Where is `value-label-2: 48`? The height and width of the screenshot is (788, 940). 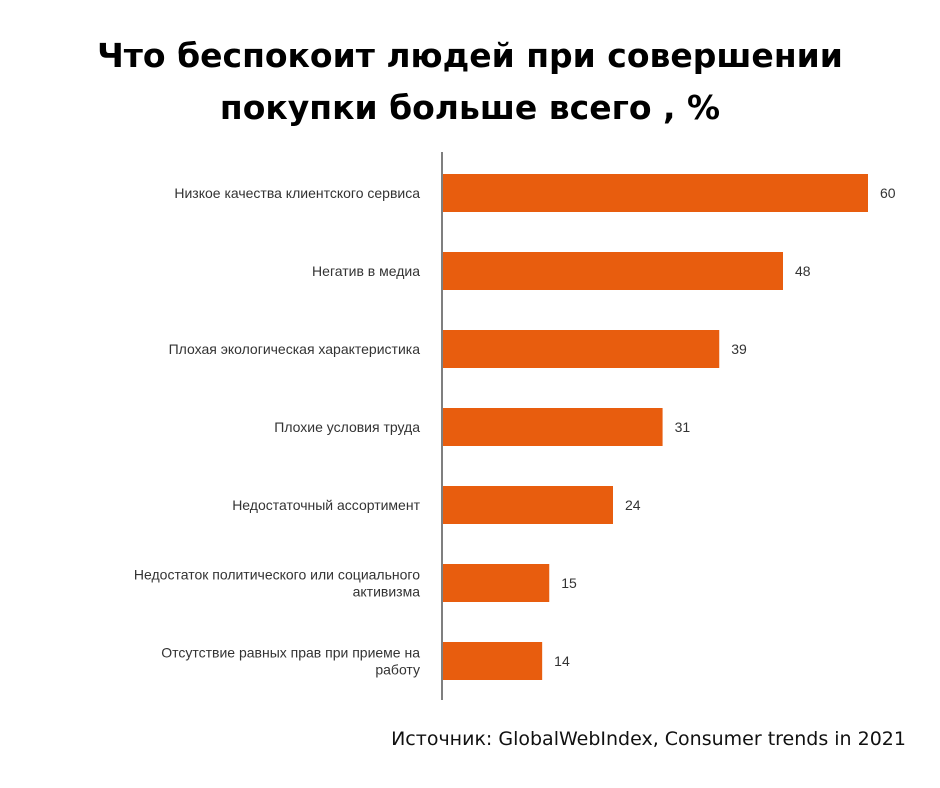
value-label-2: 48 is located at coordinates (803, 271).